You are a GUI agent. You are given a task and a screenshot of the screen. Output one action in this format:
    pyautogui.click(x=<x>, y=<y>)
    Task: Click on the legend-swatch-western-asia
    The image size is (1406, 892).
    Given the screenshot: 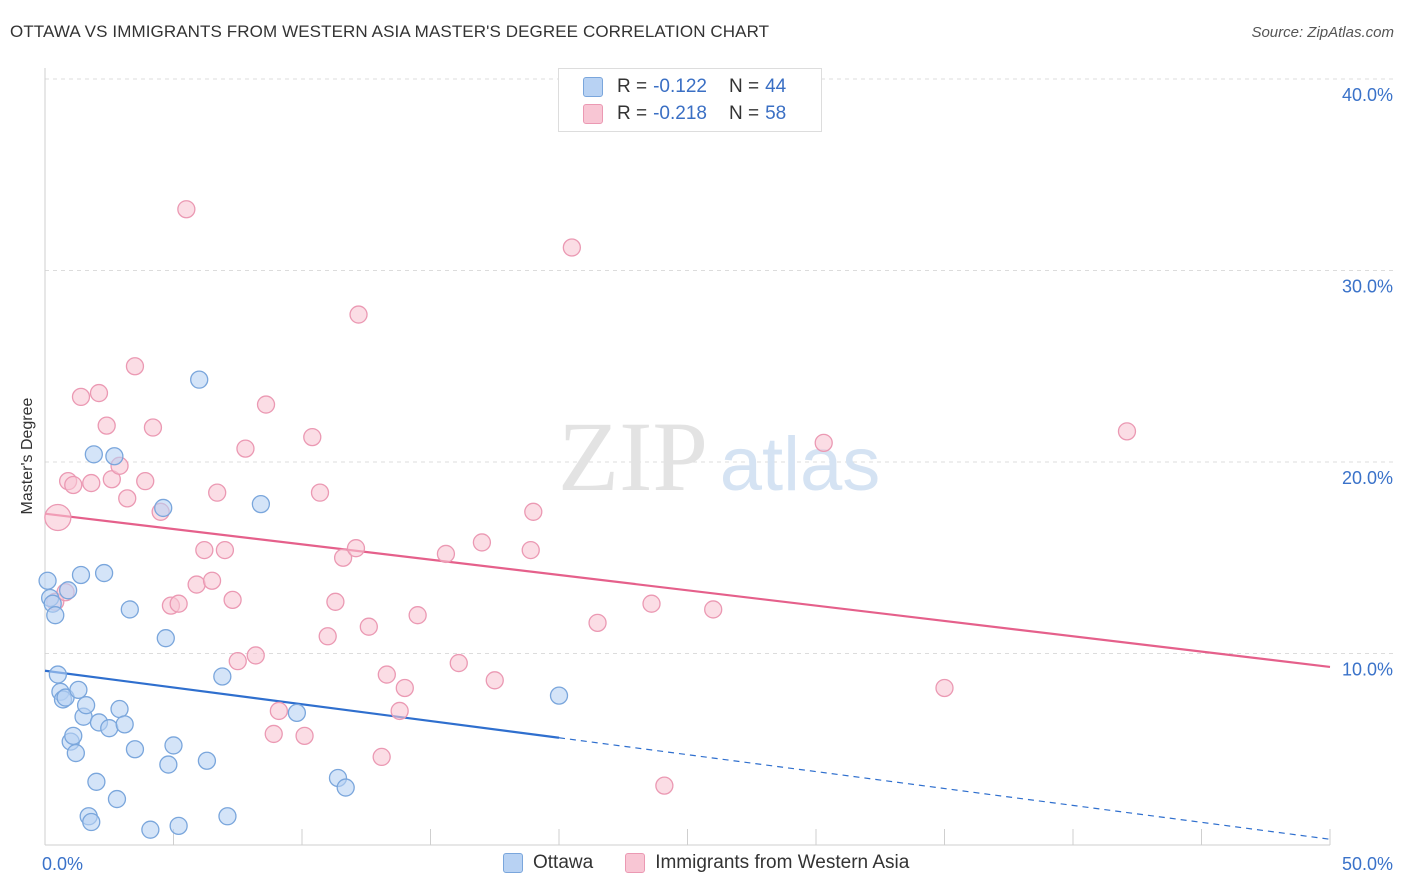 What is the action you would take?
    pyautogui.click(x=593, y=114)
    